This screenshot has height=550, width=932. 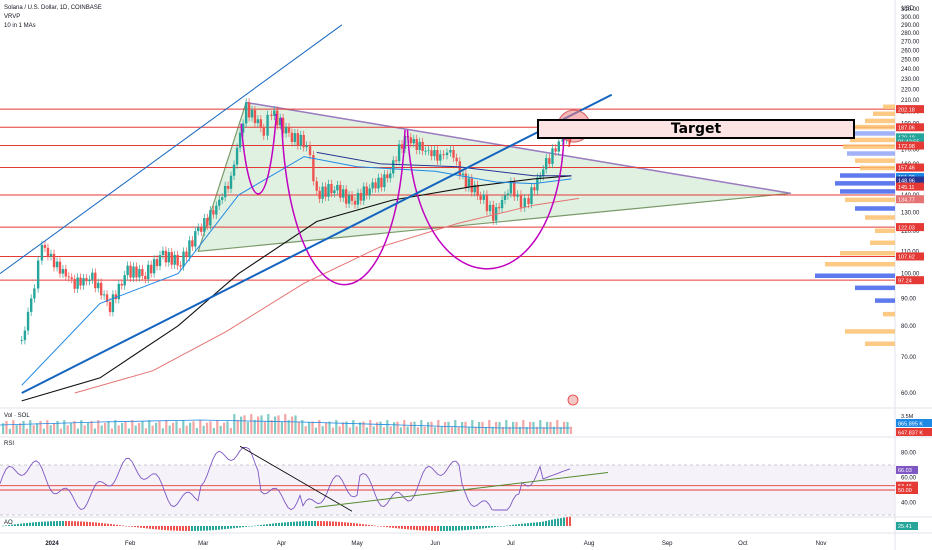 I want to click on ao-pane-label: AO, so click(x=8, y=523).